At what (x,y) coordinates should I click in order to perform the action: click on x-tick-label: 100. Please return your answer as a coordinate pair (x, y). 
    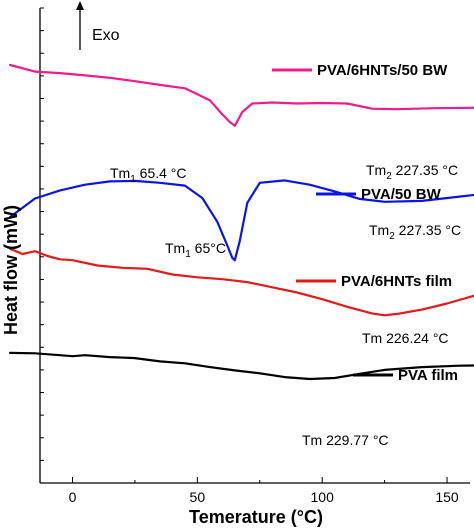
    Looking at the image, I should click on (323, 497).